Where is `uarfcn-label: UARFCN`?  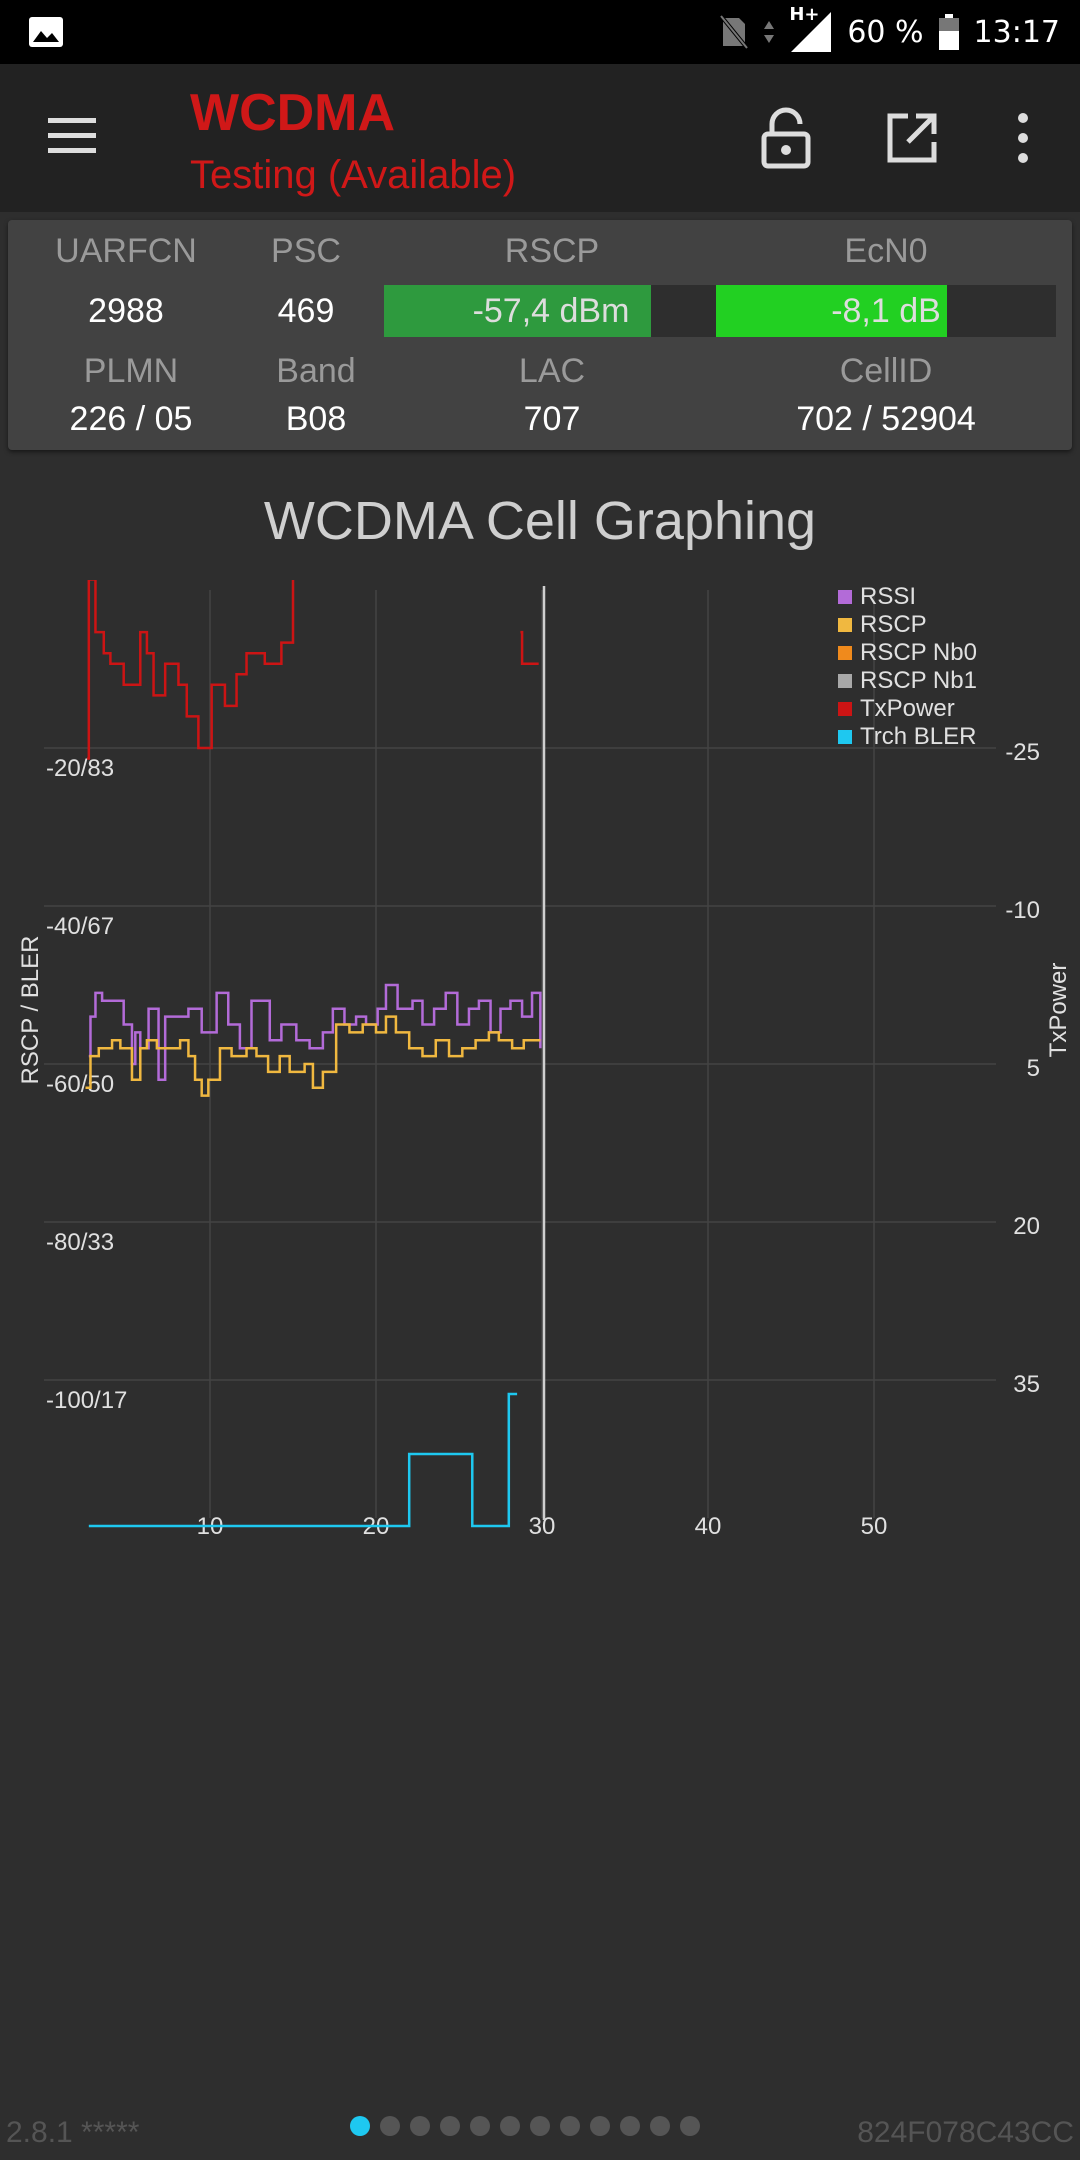
uarfcn-label: UARFCN is located at coordinates (126, 251).